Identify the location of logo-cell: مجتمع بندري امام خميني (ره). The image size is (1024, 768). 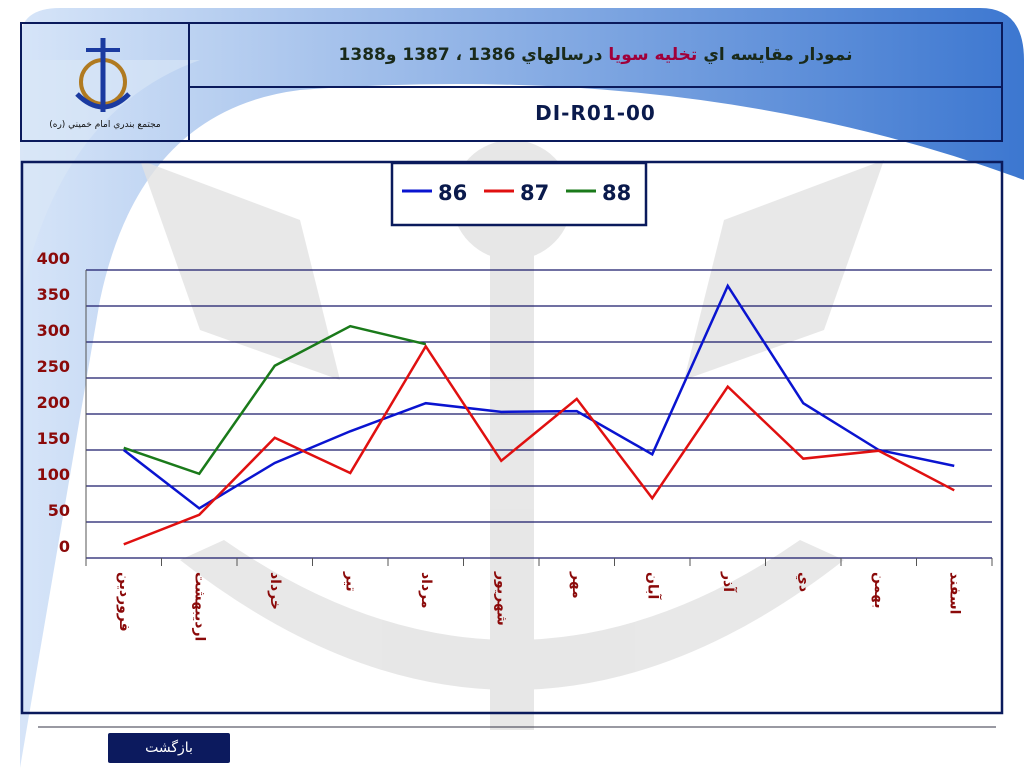
(106, 82).